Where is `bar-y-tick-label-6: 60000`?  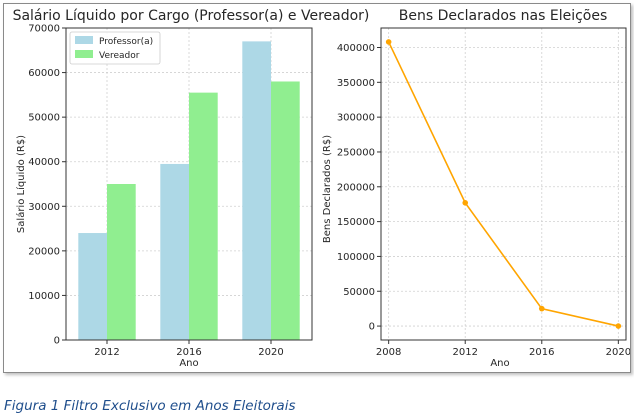
bar-y-tick-label-6: 60000 is located at coordinates (44, 73).